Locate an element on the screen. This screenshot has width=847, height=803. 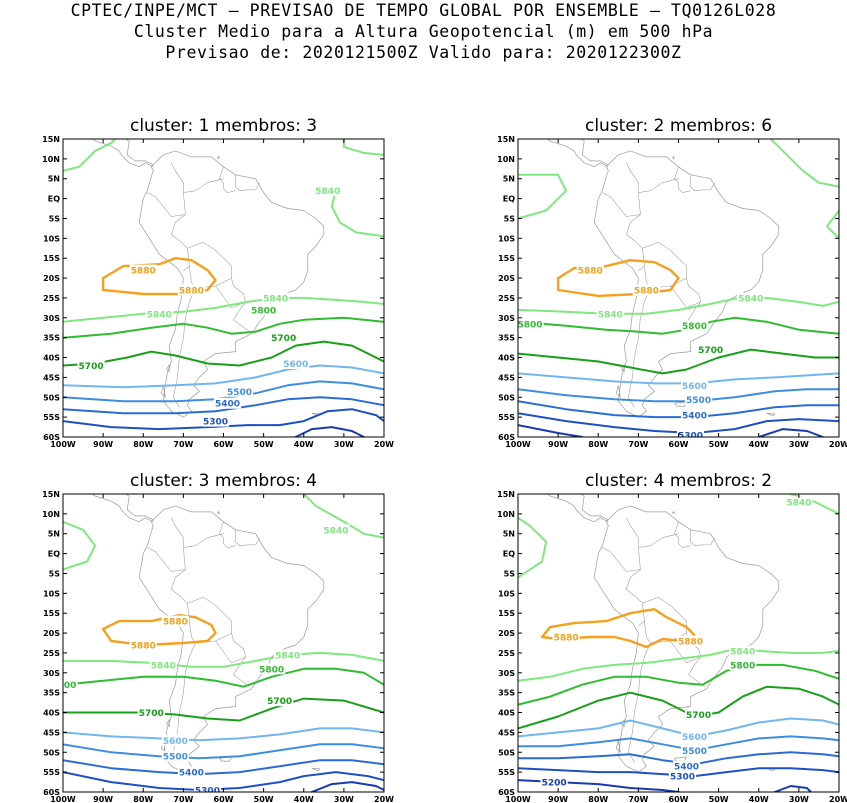
panel-title: cluster: 2 membros: 6 is located at coordinates (678, 126).